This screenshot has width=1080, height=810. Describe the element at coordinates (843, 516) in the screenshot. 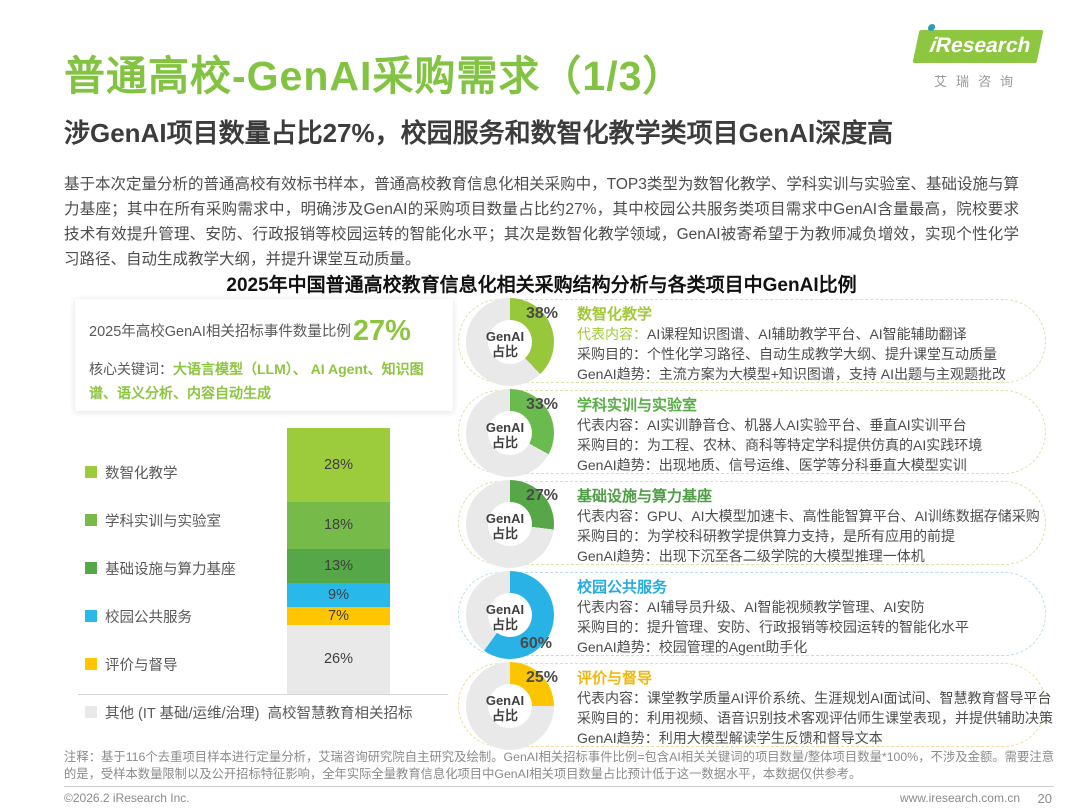

I see `line-text: GPU、AI大模型加速卡、高性能智算平台、AI训练数据存储采购` at that location.